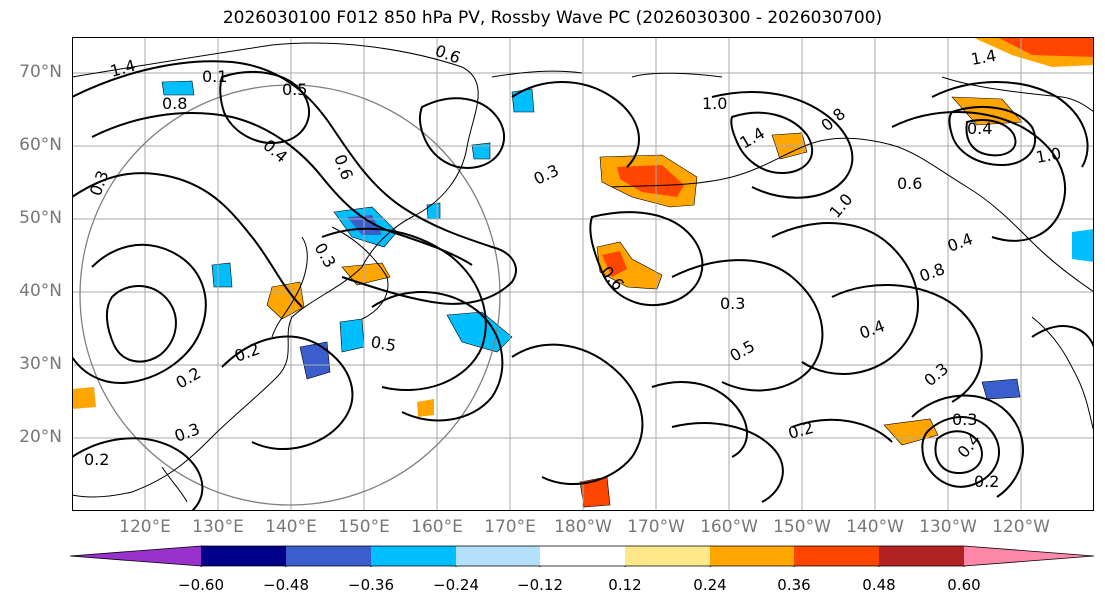 The width and height of the screenshot is (1105, 604). What do you see at coordinates (40, 218) in the screenshot?
I see `lat-label: 50°N` at bounding box center [40, 218].